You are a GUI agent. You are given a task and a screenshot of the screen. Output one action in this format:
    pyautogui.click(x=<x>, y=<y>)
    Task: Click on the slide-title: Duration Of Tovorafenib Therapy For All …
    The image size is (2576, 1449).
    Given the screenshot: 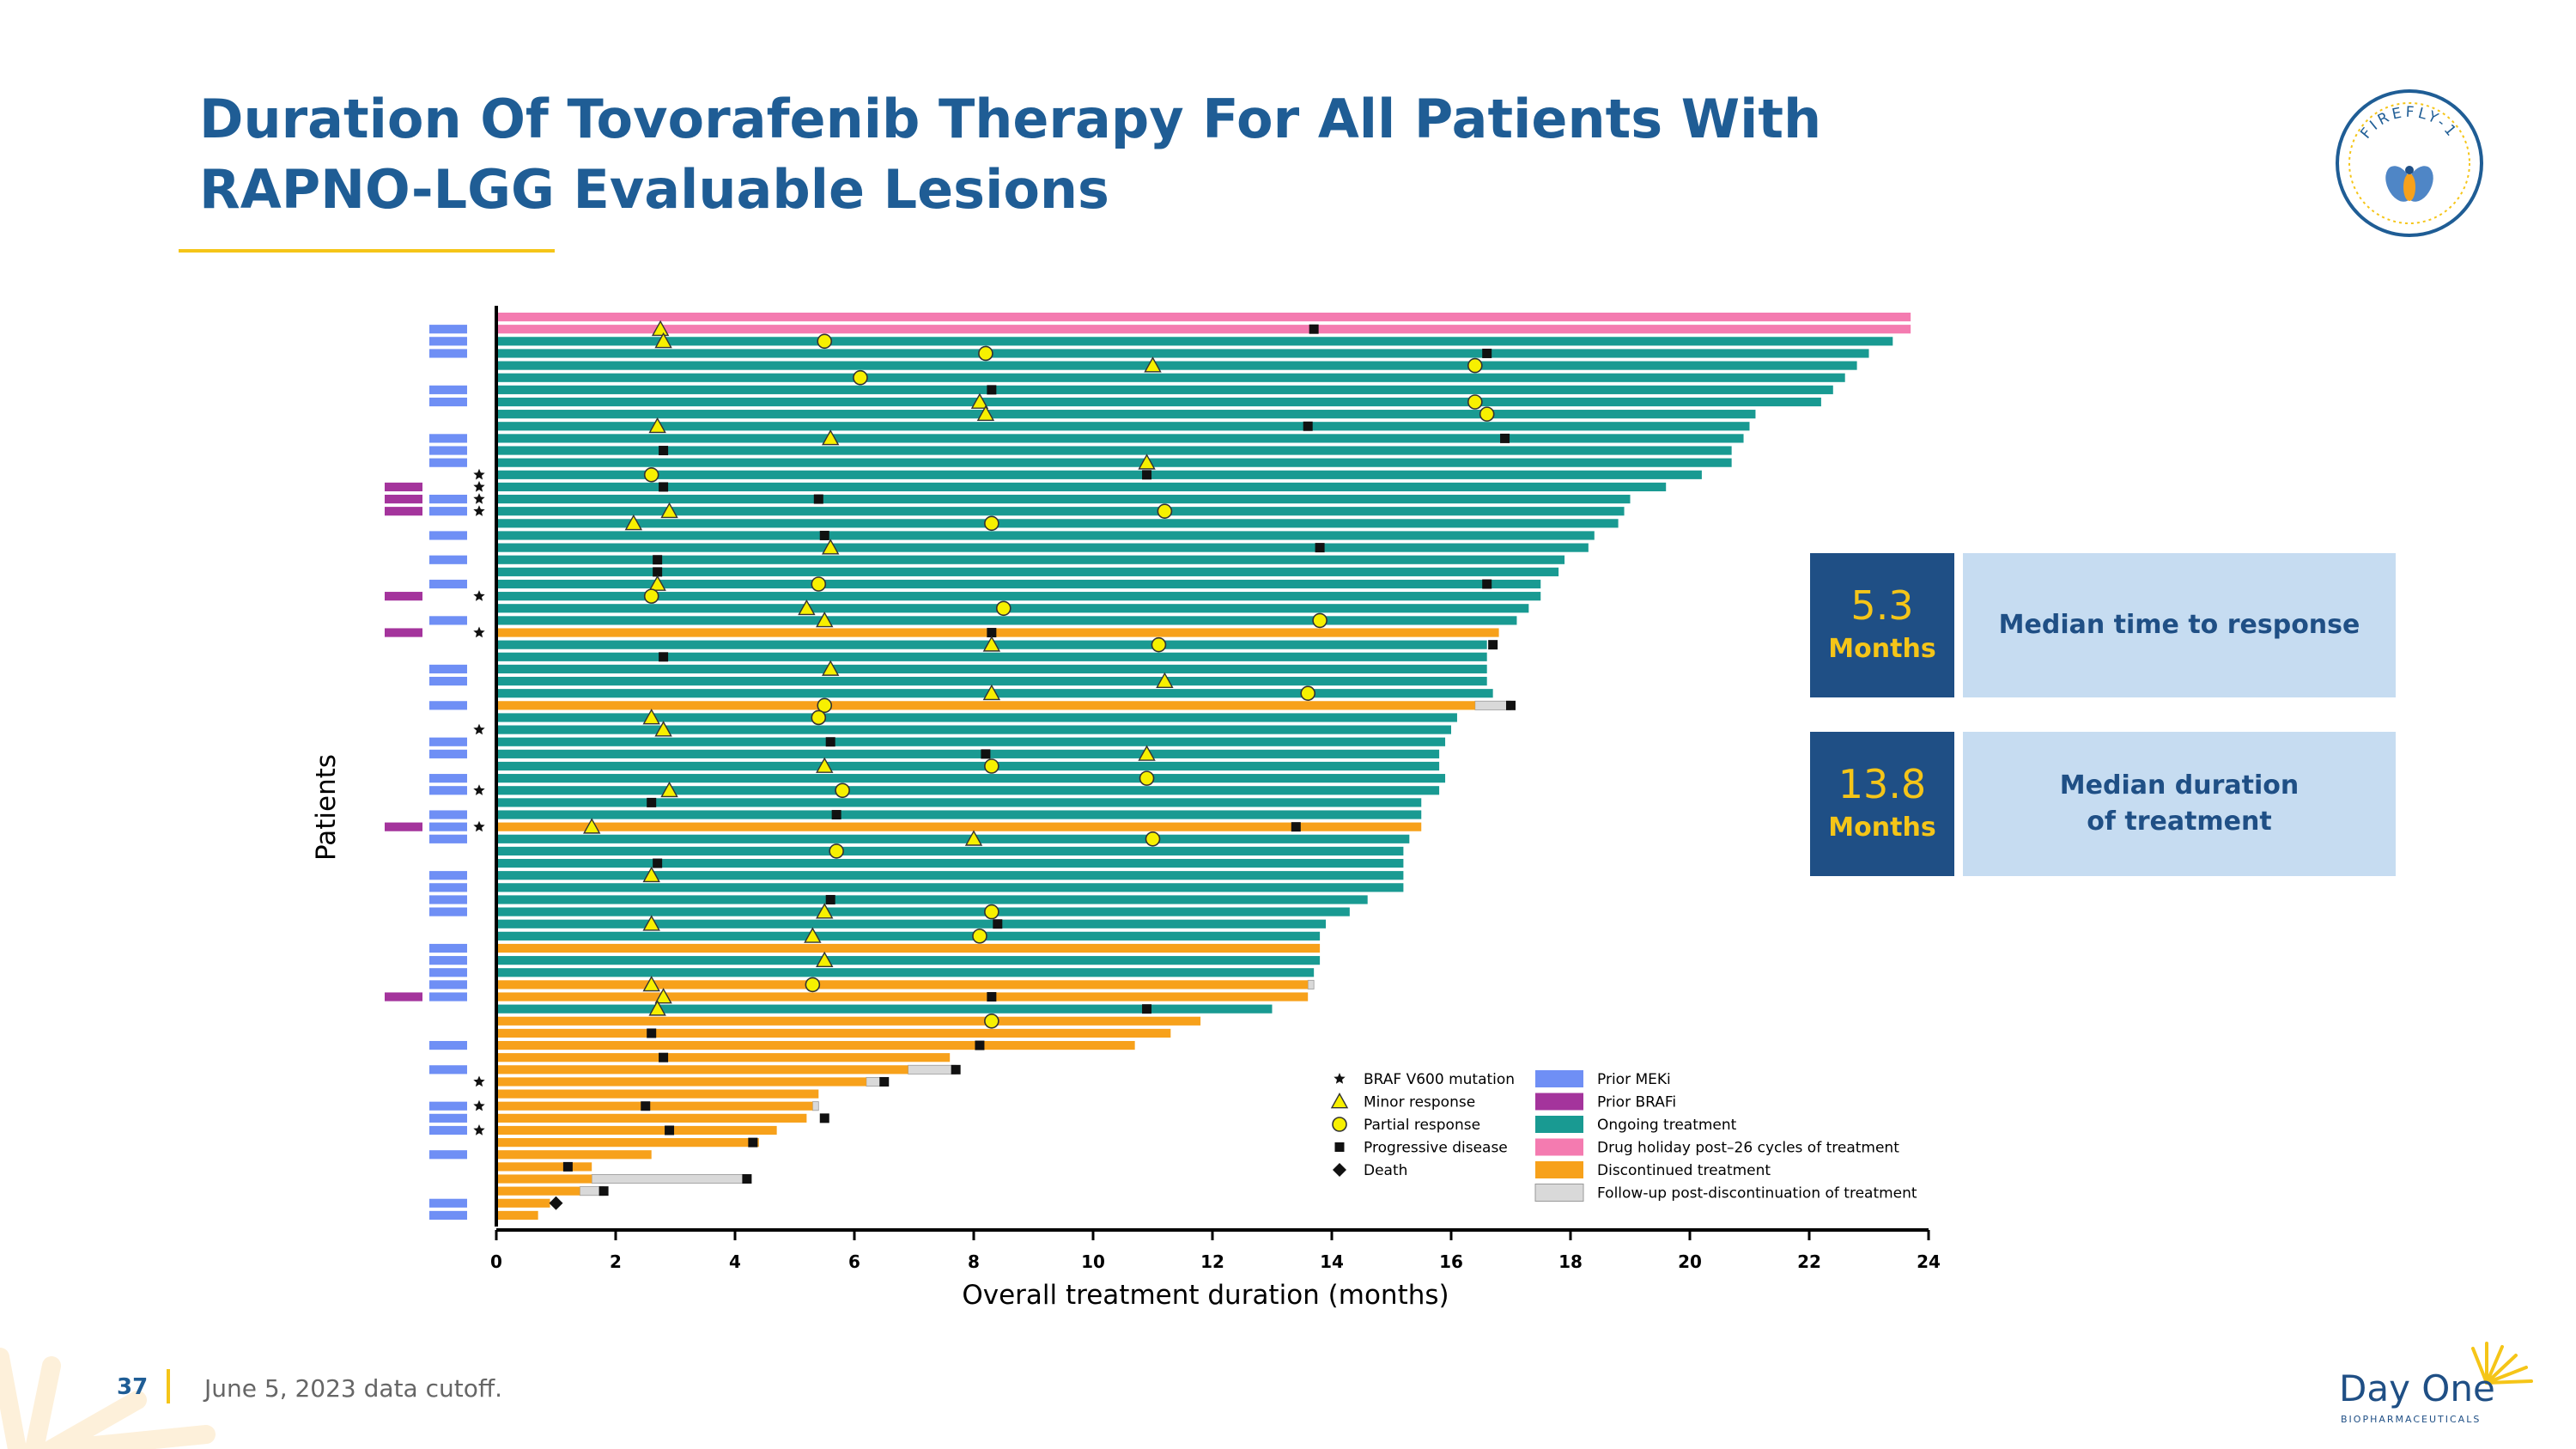 What is the action you would take?
    pyautogui.click(x=1058, y=154)
    